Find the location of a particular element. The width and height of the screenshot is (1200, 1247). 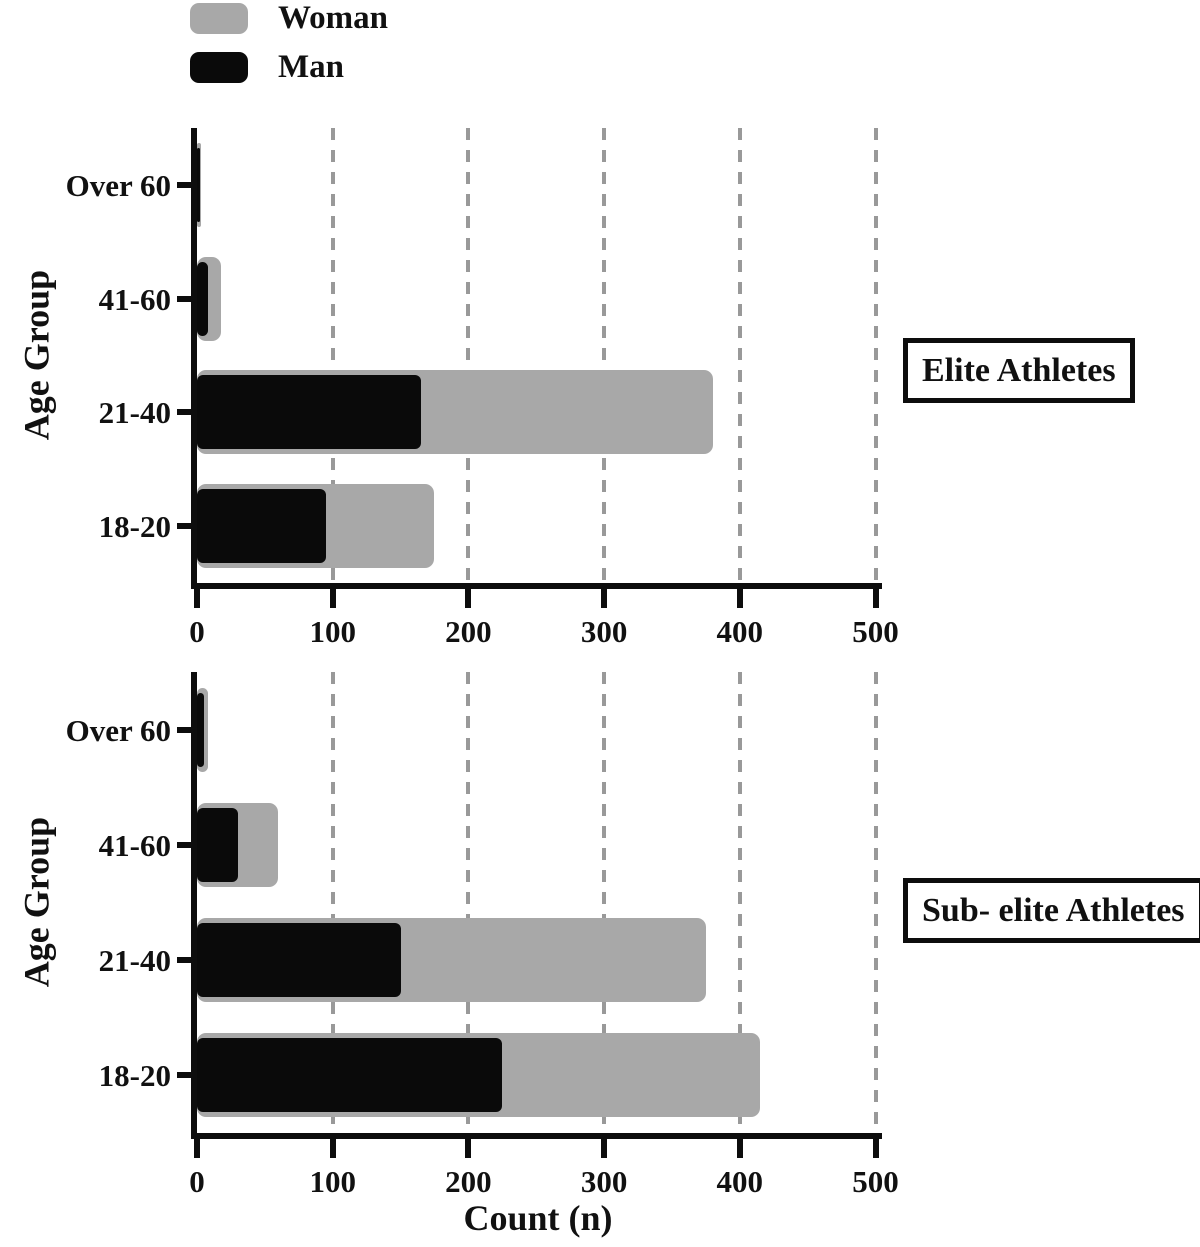

y-axis-title-elite: Age Group is located at coordinates (36, 355).